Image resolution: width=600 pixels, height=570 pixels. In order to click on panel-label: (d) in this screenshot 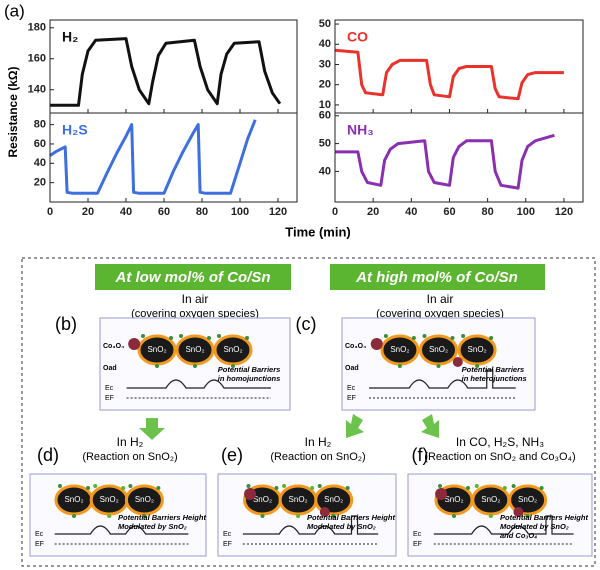, I will do `click(48, 455)`.